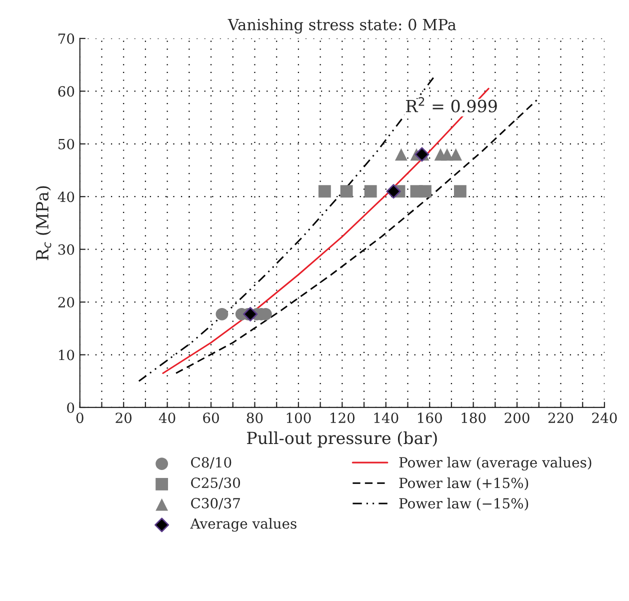  Describe the element at coordinates (517, 418) in the screenshot. I see `x-tick-label: 200` at that location.